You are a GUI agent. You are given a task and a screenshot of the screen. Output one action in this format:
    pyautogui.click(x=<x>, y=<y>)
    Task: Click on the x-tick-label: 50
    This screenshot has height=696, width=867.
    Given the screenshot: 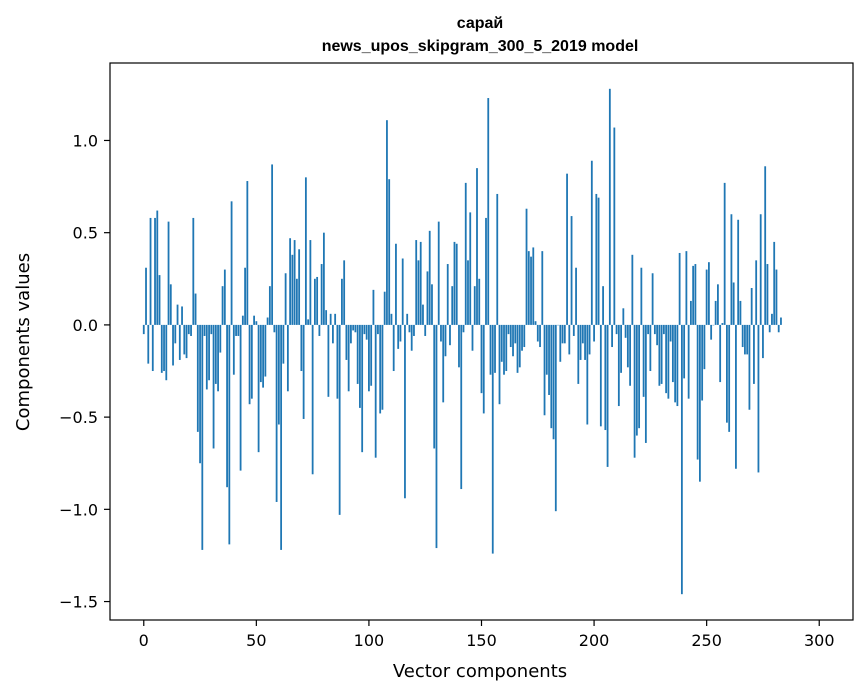 What is the action you would take?
    pyautogui.click(x=256, y=640)
    